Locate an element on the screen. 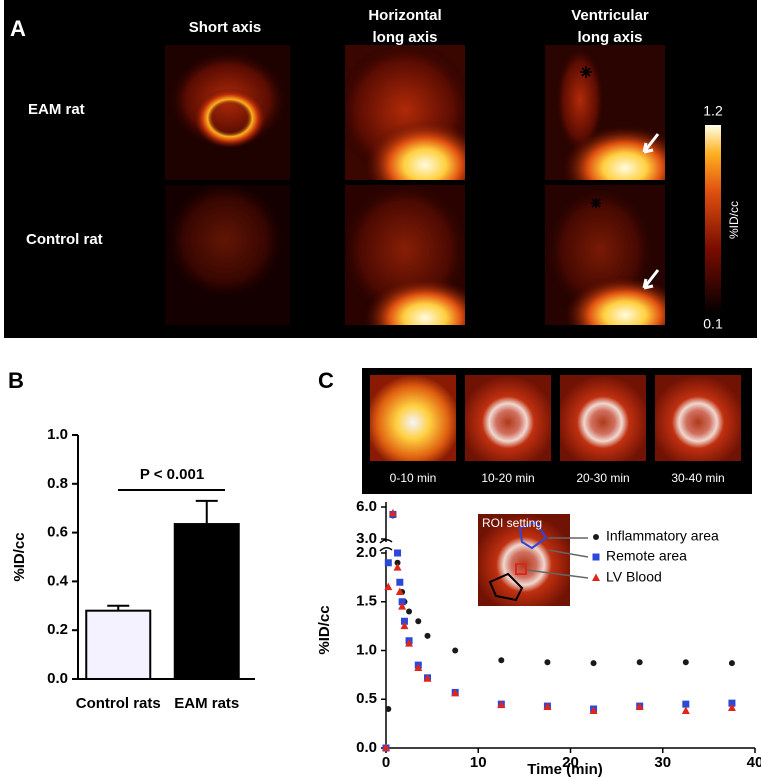 This screenshot has height=780, width=761. y-tick-label: 0.4 is located at coordinates (58, 580).